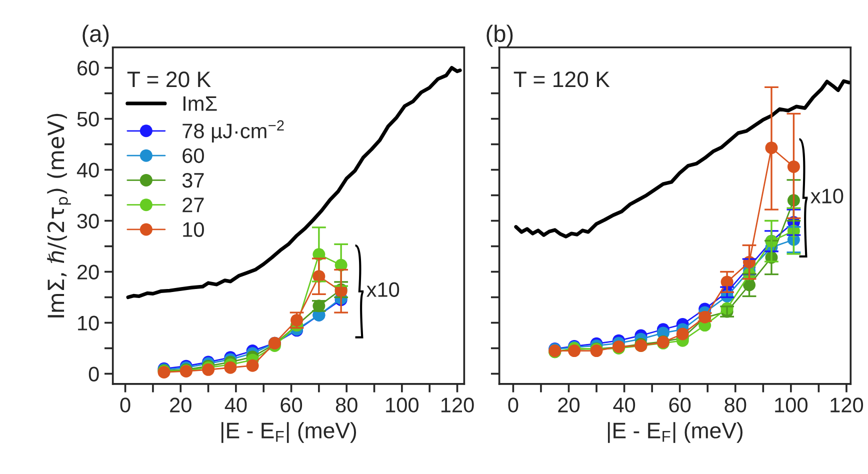 This screenshot has height=474, width=868. What do you see at coordinates (95, 35) in the screenshot?
I see `chart-title: (a)` at bounding box center [95, 35].